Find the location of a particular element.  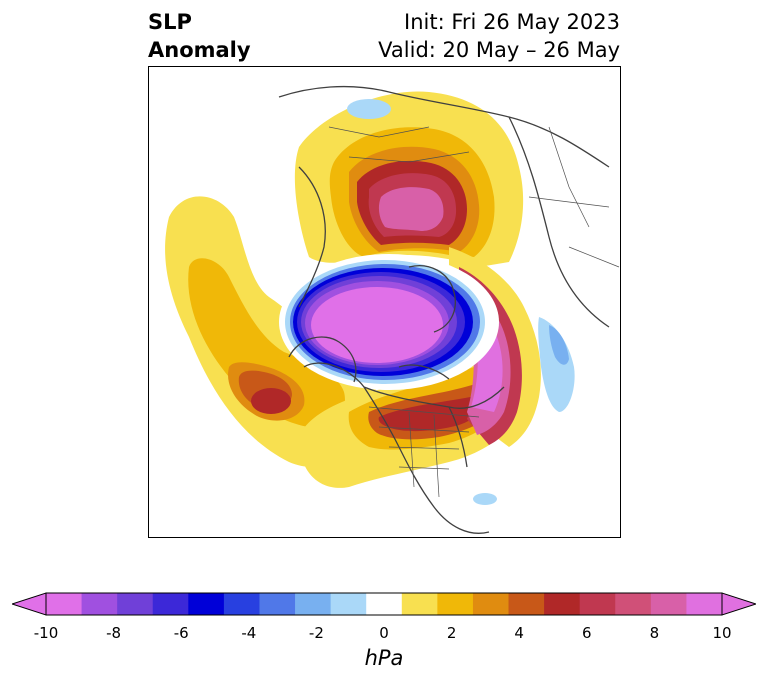

colorbar-frame is located at coordinates (384, 604).